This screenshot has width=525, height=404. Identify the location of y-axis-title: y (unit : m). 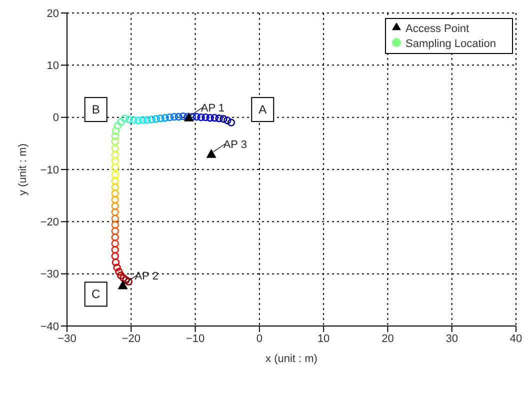
(22, 170).